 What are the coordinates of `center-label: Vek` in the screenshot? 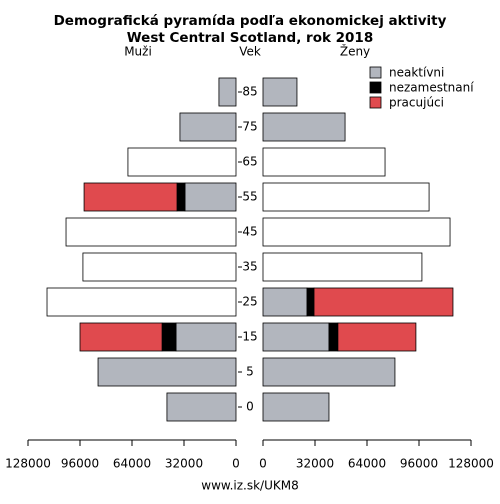 It's located at (250, 52).